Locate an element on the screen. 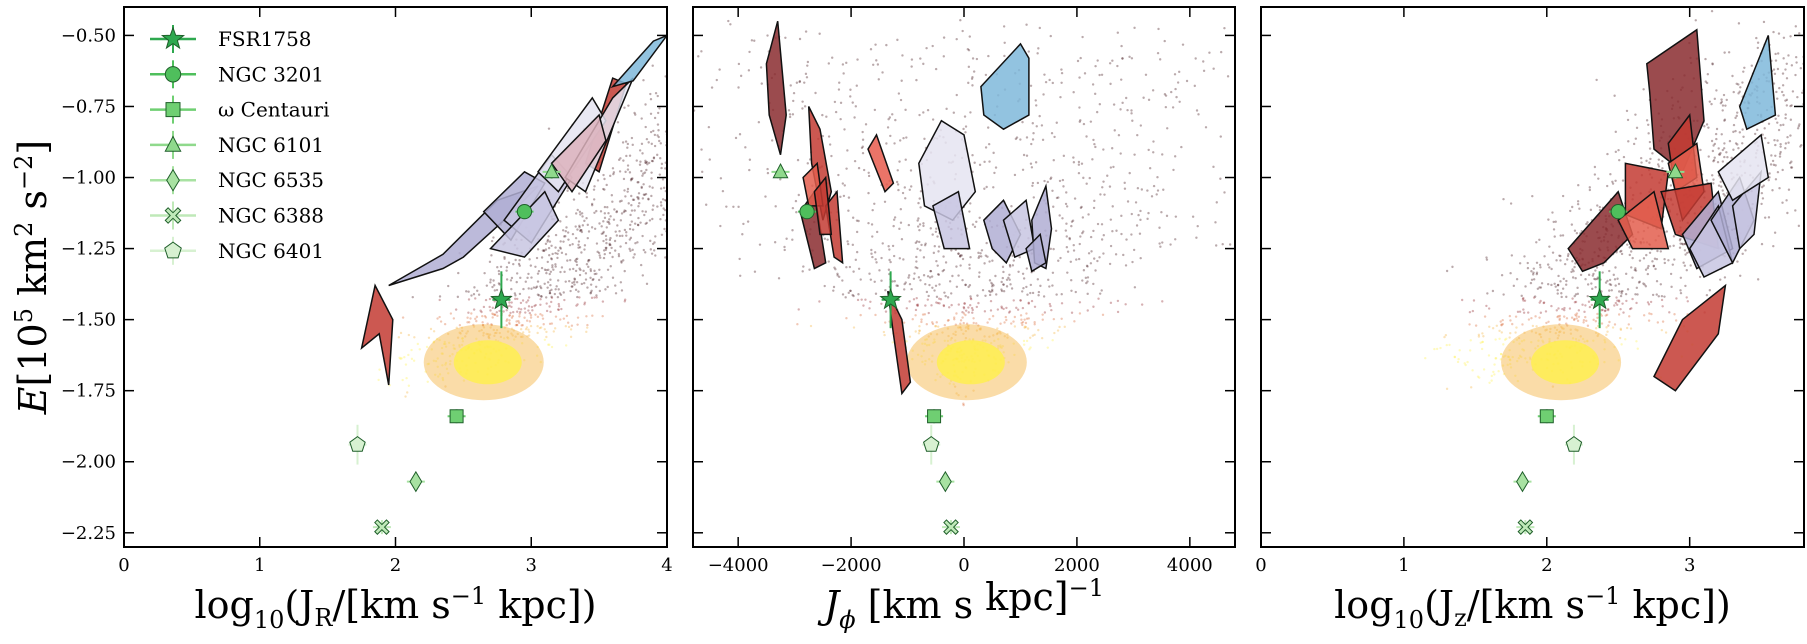  legend-label: ω Centauri is located at coordinates (273, 110).